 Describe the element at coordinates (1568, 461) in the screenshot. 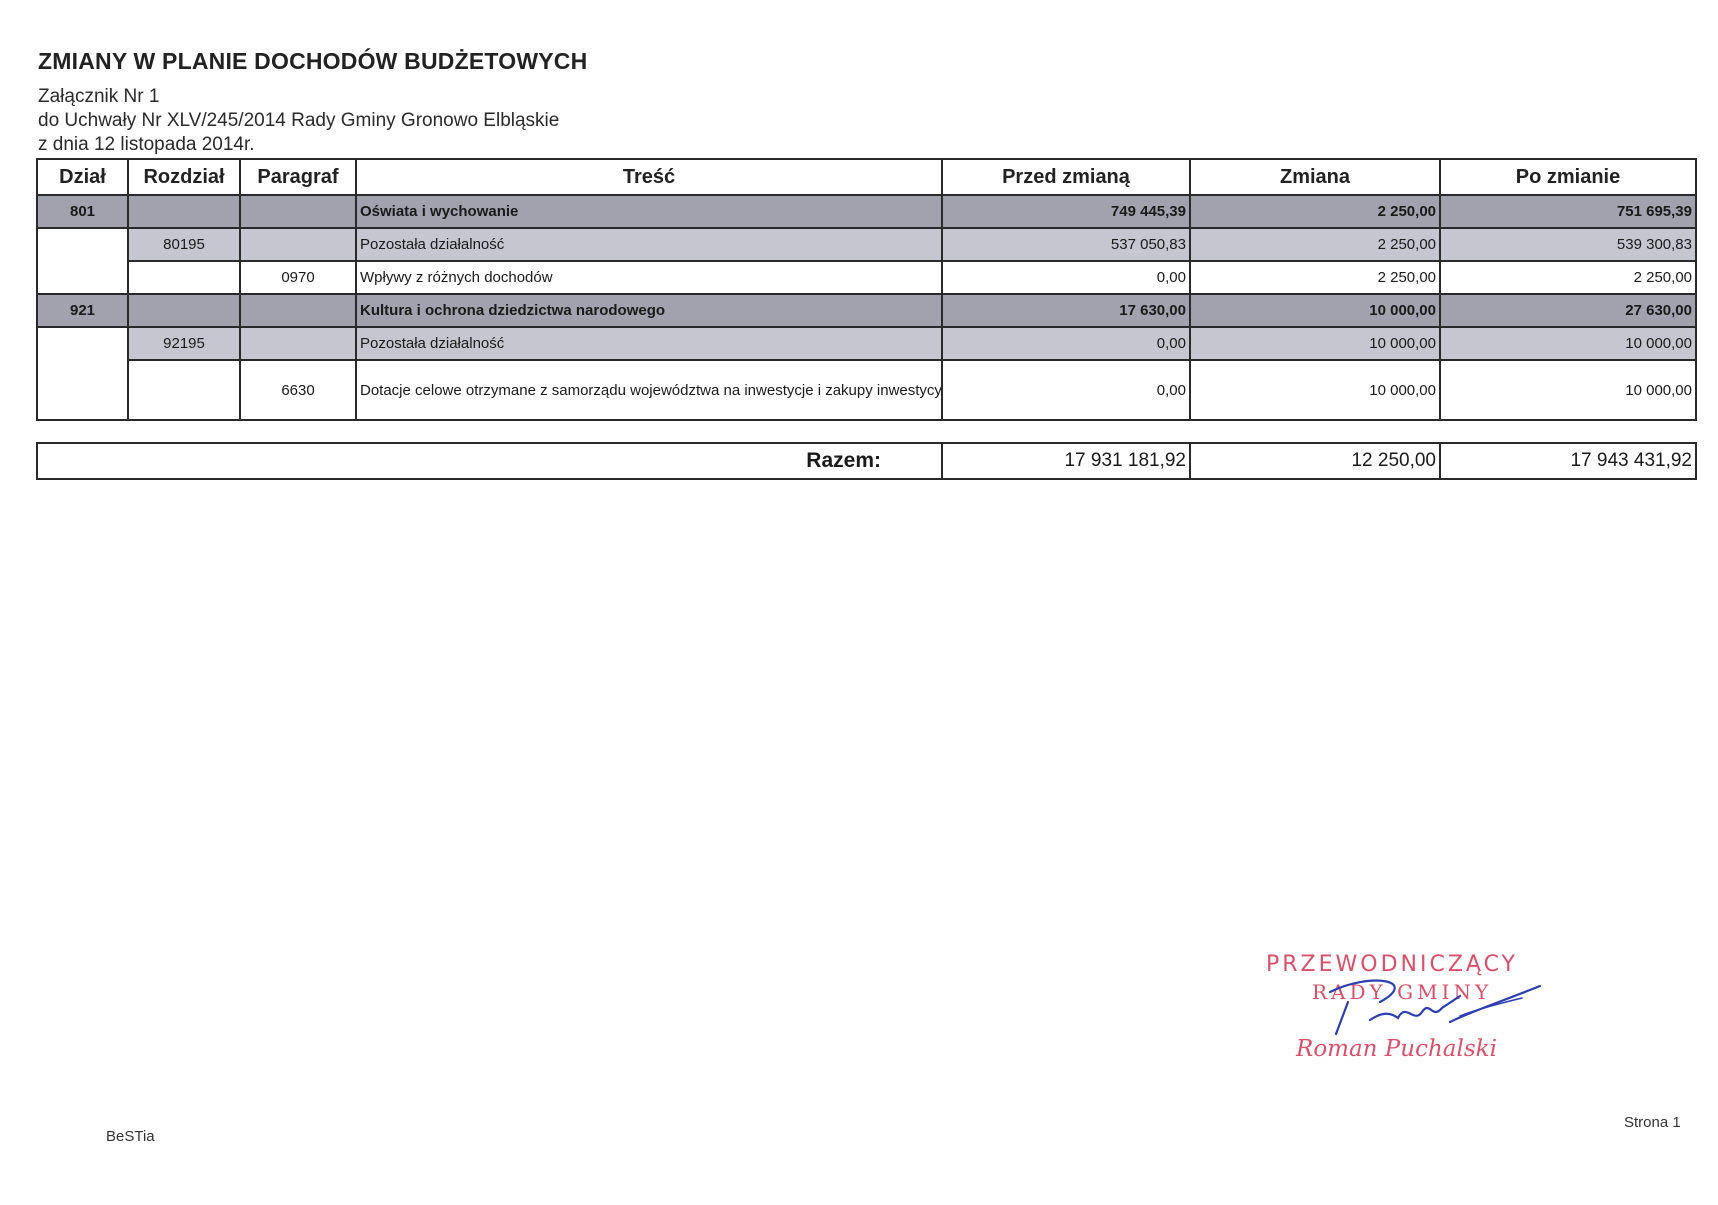

I see `total-po: 17 943 431,92` at that location.